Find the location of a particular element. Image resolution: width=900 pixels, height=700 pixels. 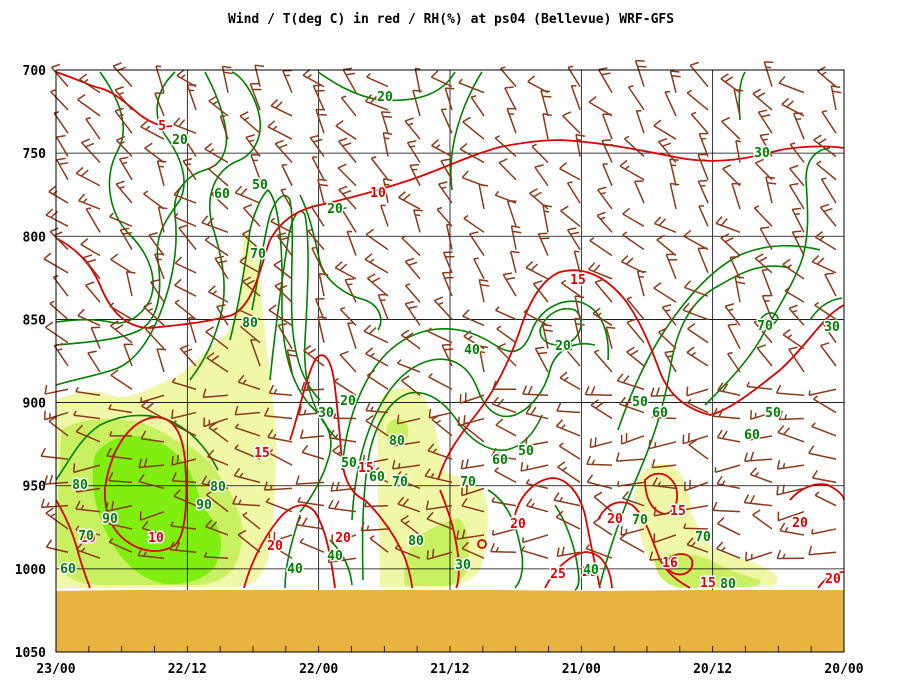

rh-label-50-b: 50 is located at coordinates (526, 451).